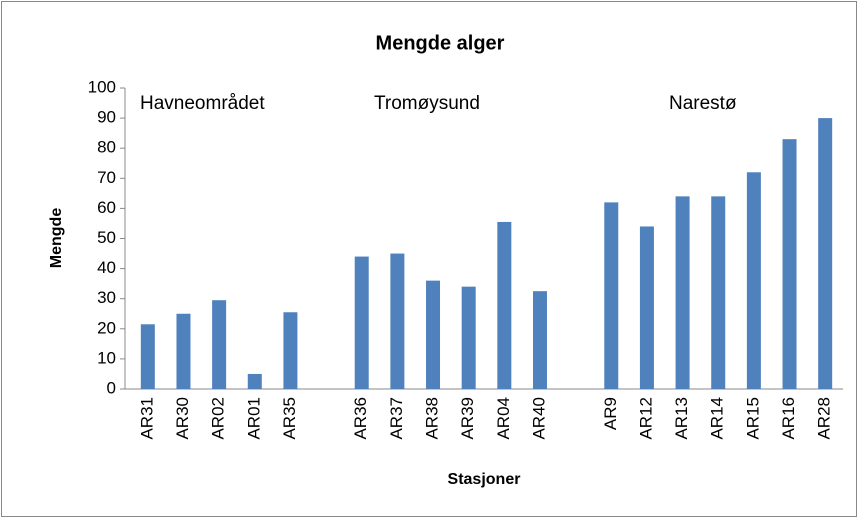  I want to click on x-tick-label: AR35, so click(289, 418).